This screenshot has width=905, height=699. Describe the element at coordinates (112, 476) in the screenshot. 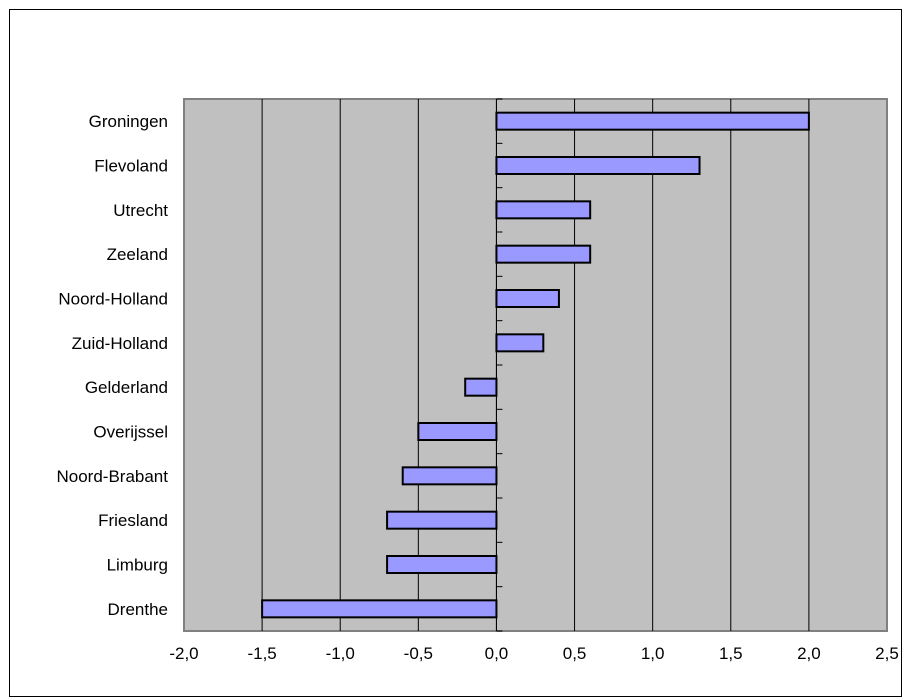

I see `category-label: Noord-Brabant` at that location.